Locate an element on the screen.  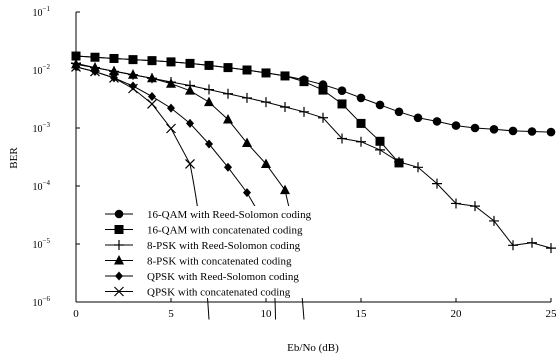
y-tick-label: 10⁻⁶ is located at coordinates (42, 302).